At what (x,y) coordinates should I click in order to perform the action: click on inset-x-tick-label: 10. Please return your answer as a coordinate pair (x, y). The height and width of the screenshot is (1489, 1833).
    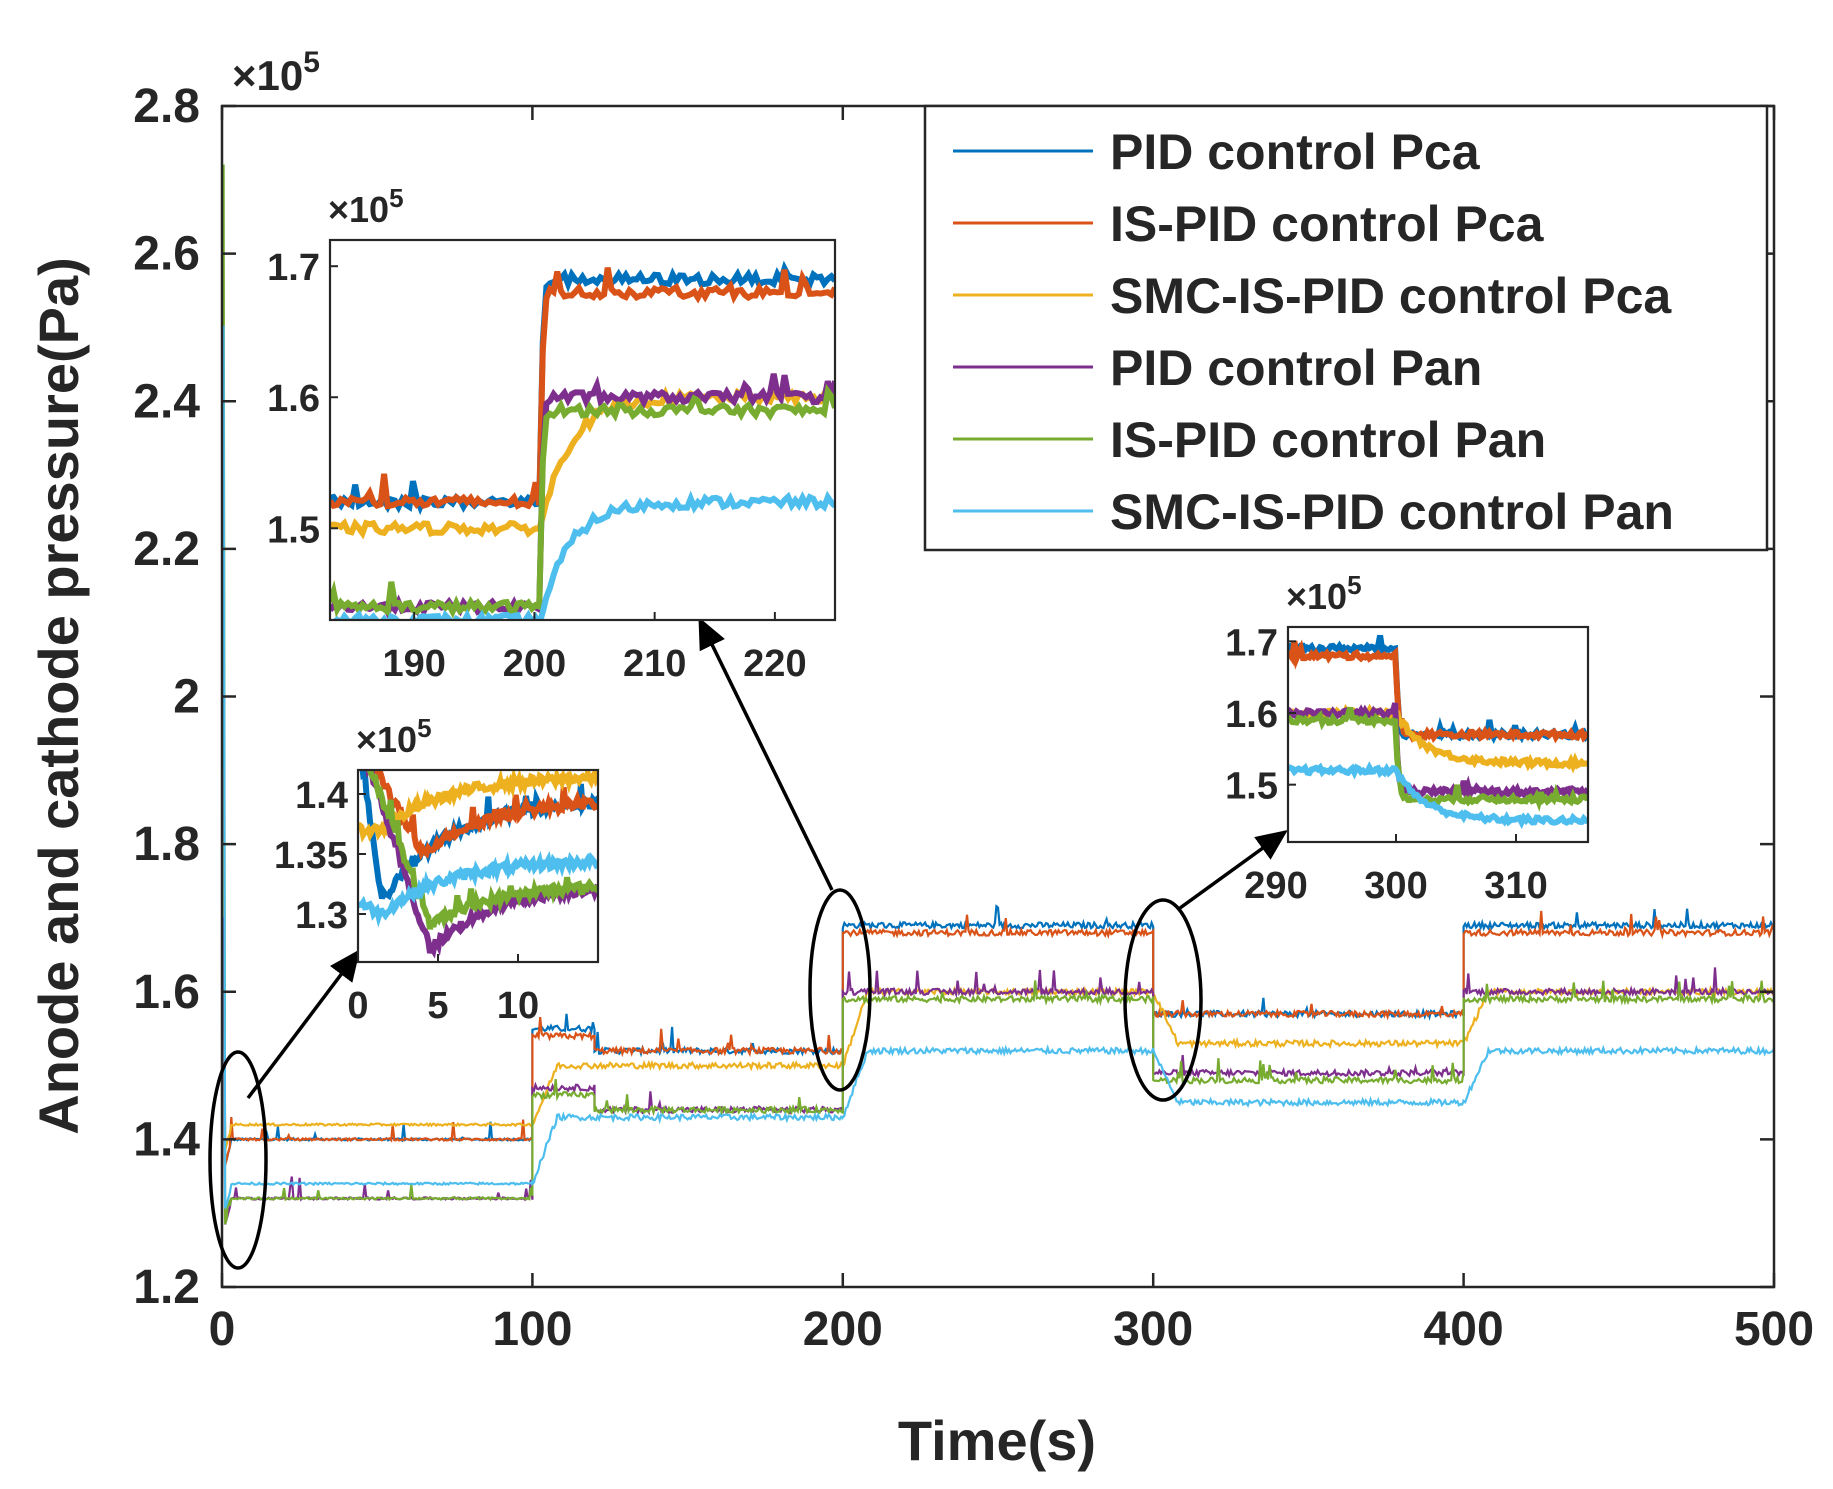
    Looking at the image, I should click on (518, 1006).